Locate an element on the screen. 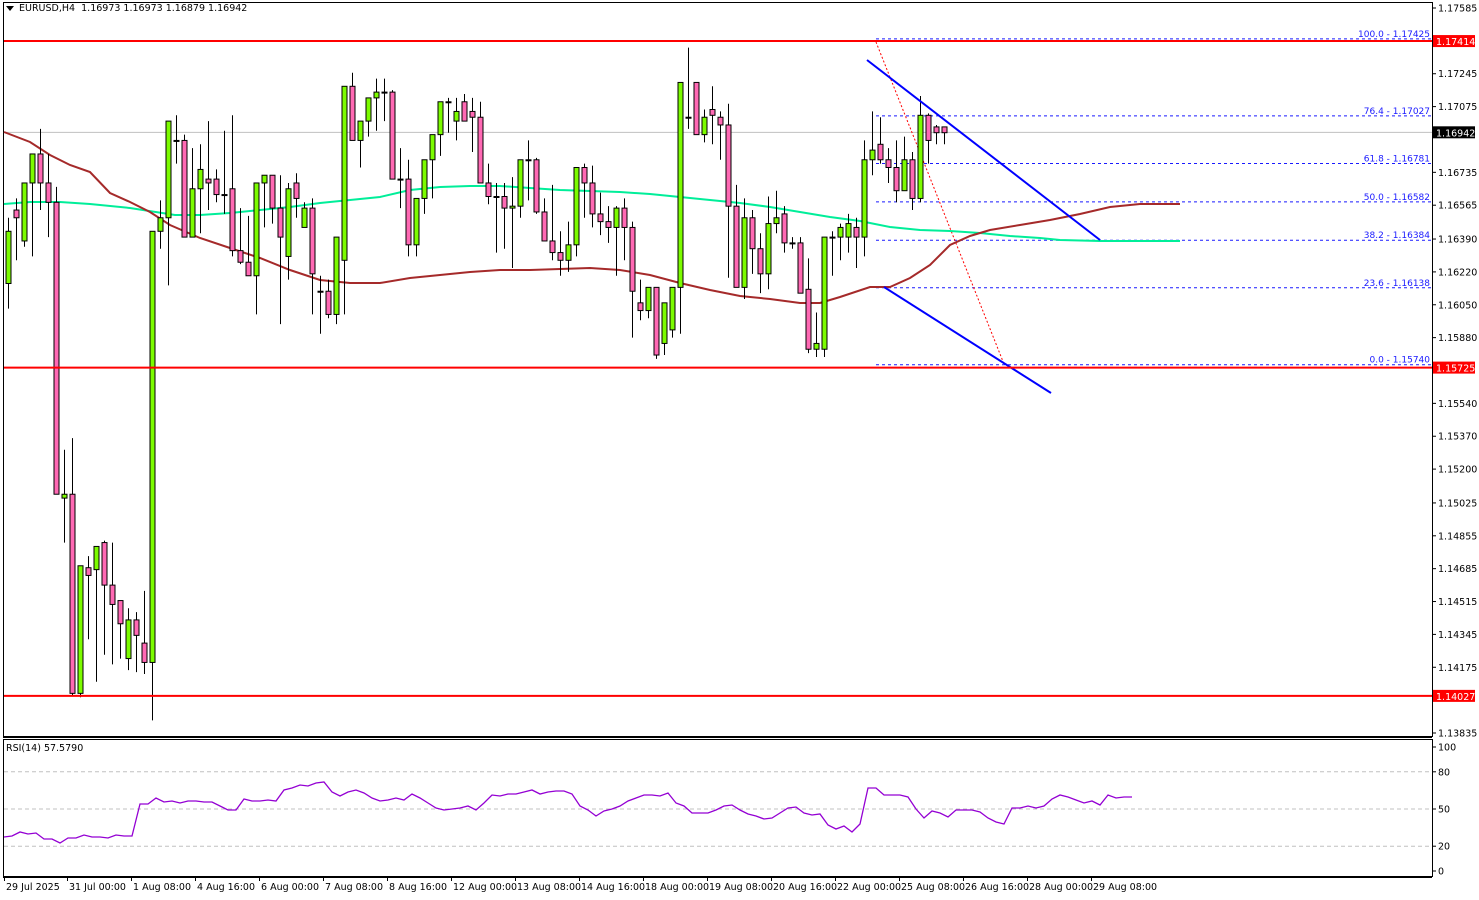 Image resolution: width=1479 pixels, height=900 pixels. y-tick-label: 1.15200 is located at coordinates (1457, 470).